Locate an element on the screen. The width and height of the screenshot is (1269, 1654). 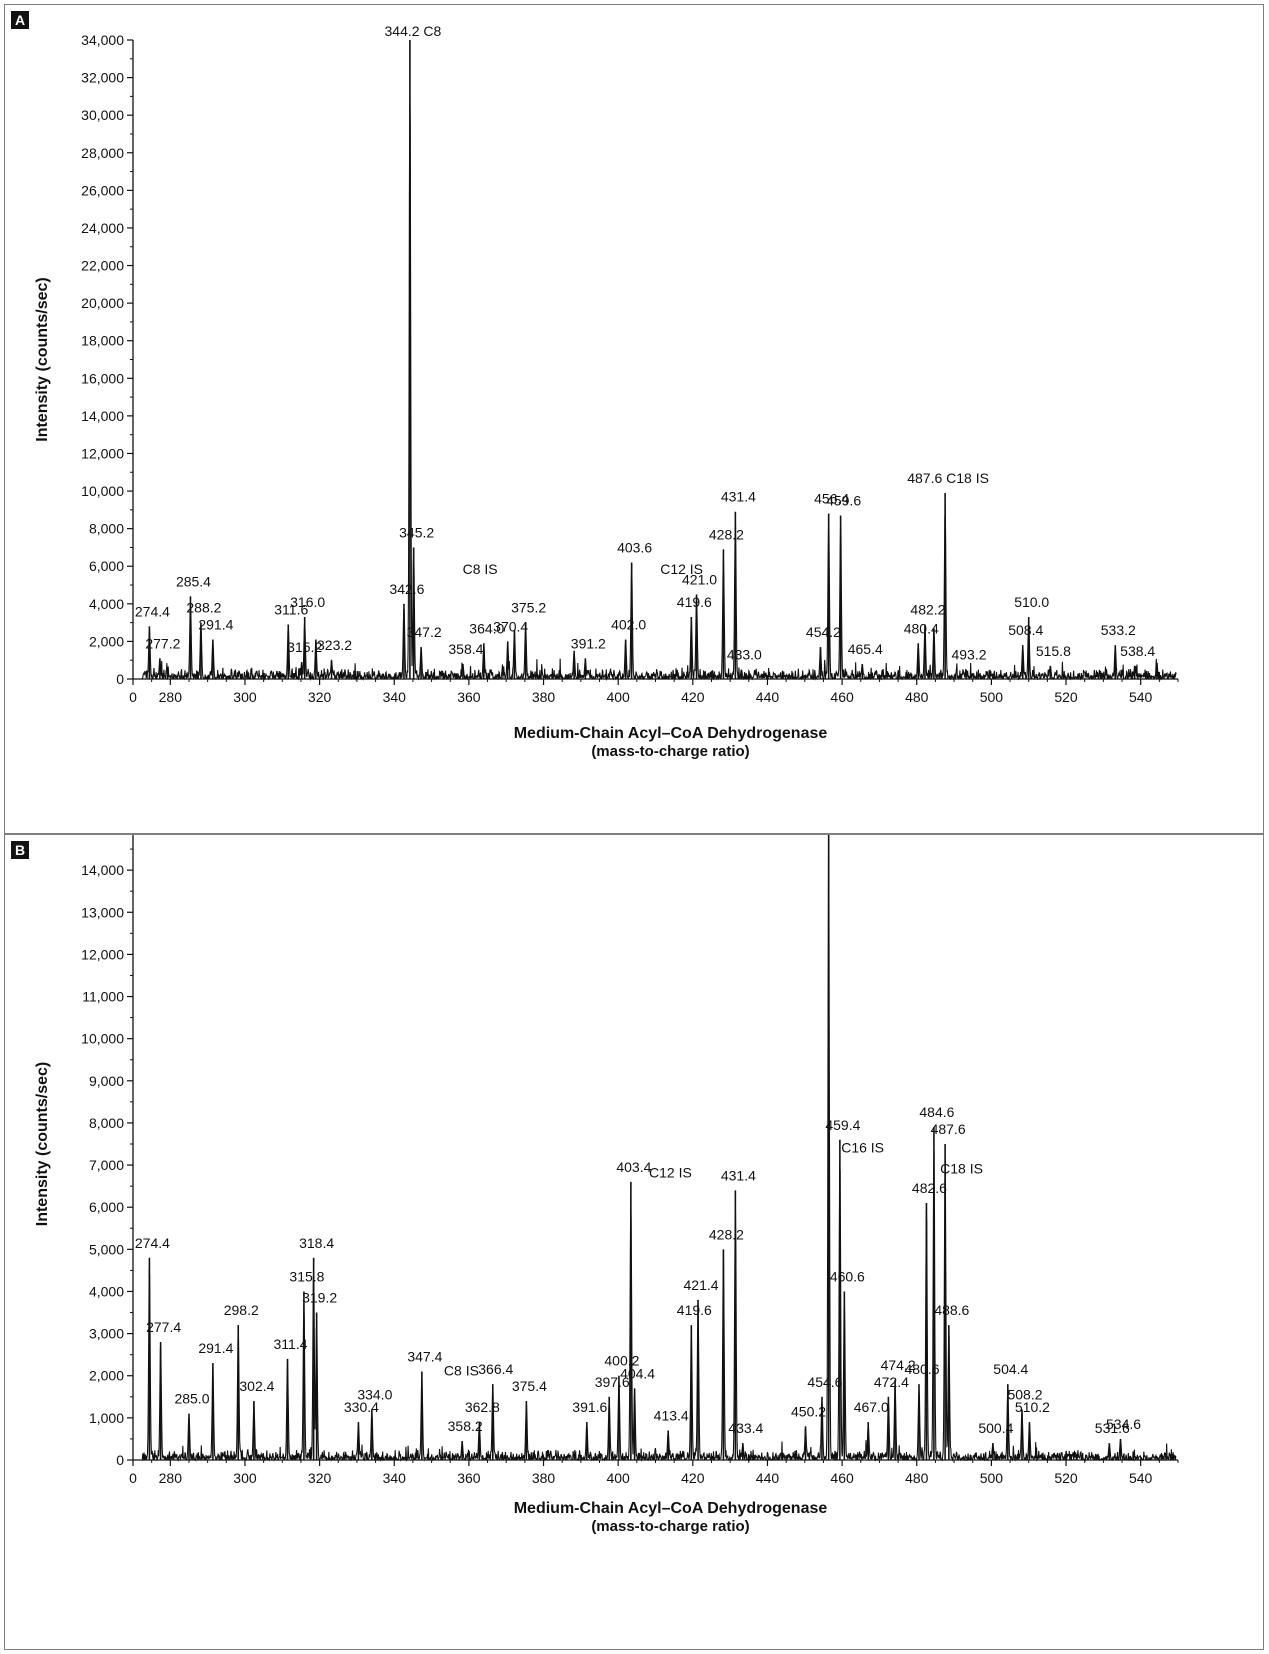
peak-label: 330.4 is located at coordinates (361, 1407).